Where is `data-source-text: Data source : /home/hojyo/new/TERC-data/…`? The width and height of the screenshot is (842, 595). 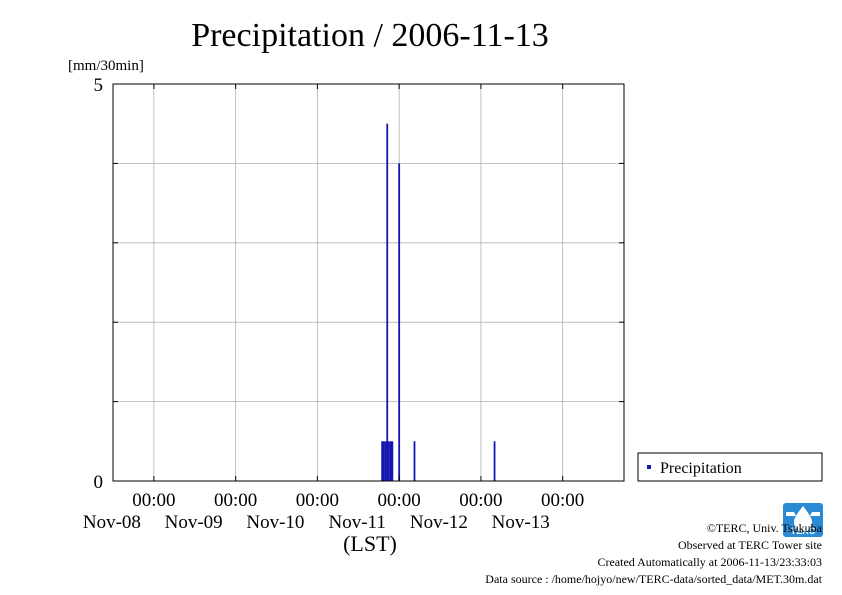 data-source-text: Data source : /home/hojyo/new/TERC-data/… is located at coordinates (653, 579).